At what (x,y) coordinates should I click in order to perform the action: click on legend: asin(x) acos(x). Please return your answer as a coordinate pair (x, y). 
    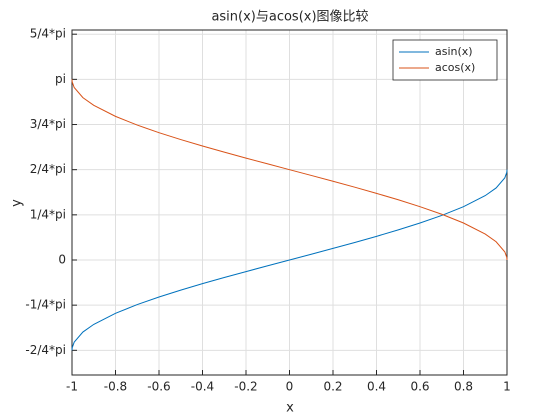
    Looking at the image, I should click on (445, 60).